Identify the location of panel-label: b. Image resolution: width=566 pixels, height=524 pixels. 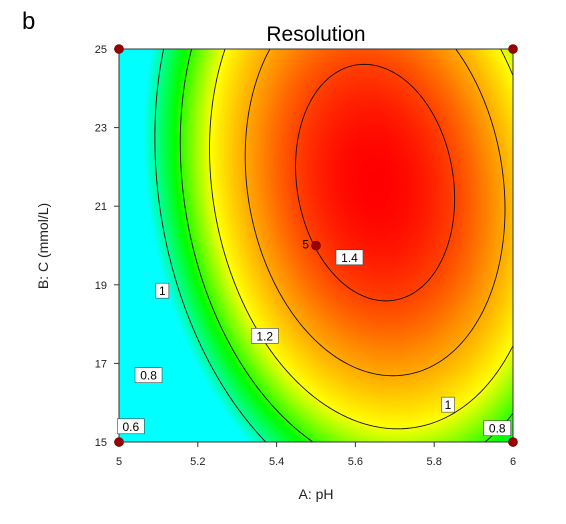
(28, 21).